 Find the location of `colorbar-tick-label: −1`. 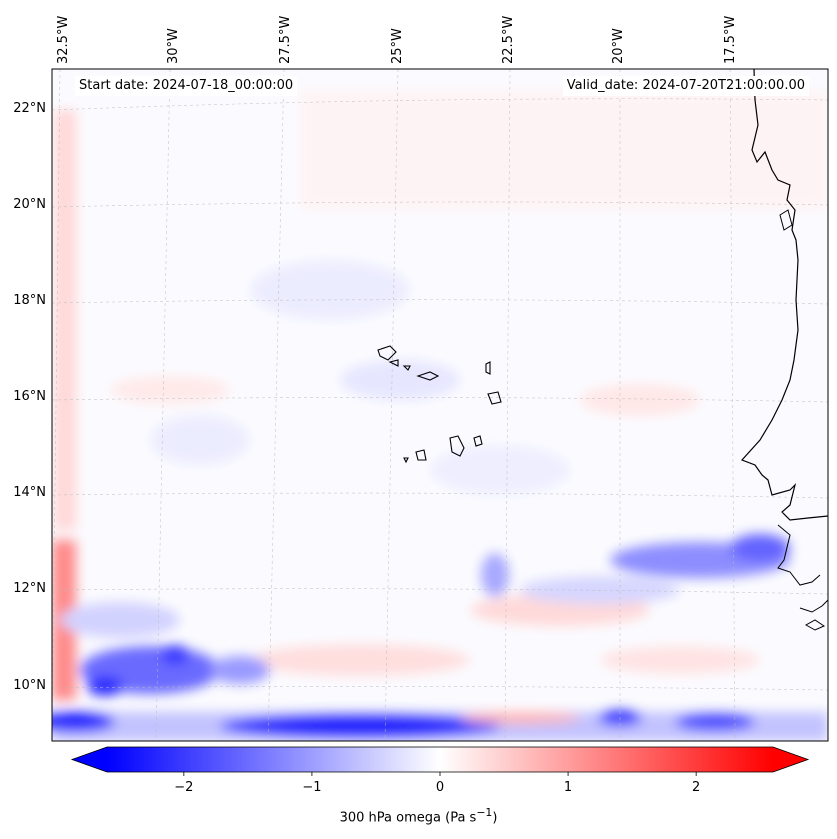

colorbar-tick-label: −1 is located at coordinates (311, 787).